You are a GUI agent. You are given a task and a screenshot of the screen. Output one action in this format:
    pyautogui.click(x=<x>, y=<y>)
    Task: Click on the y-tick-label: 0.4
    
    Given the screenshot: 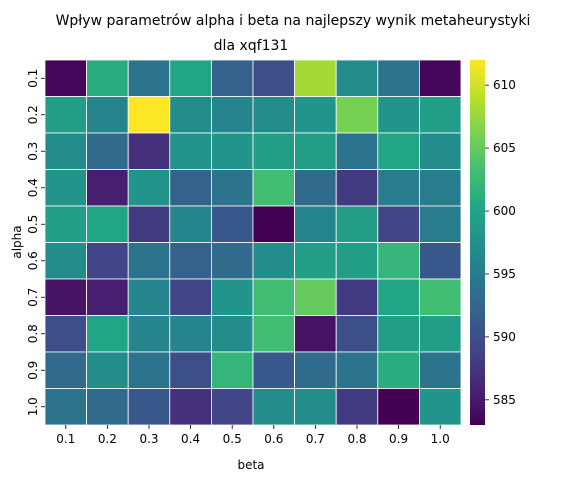 What is the action you would take?
    pyautogui.click(x=33, y=187)
    